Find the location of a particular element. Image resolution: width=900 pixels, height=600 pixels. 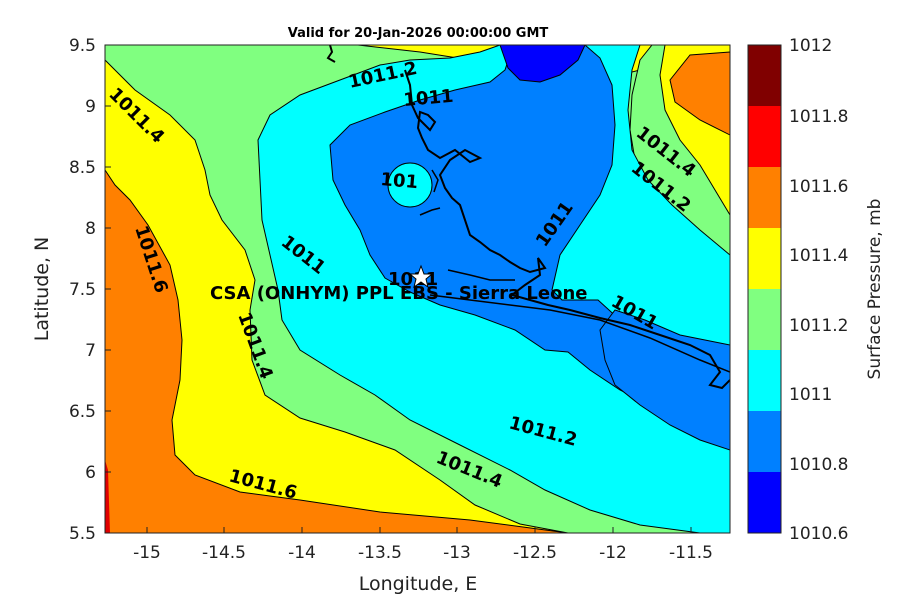

x-axis-label: Longitude, E is located at coordinates (418, 584).